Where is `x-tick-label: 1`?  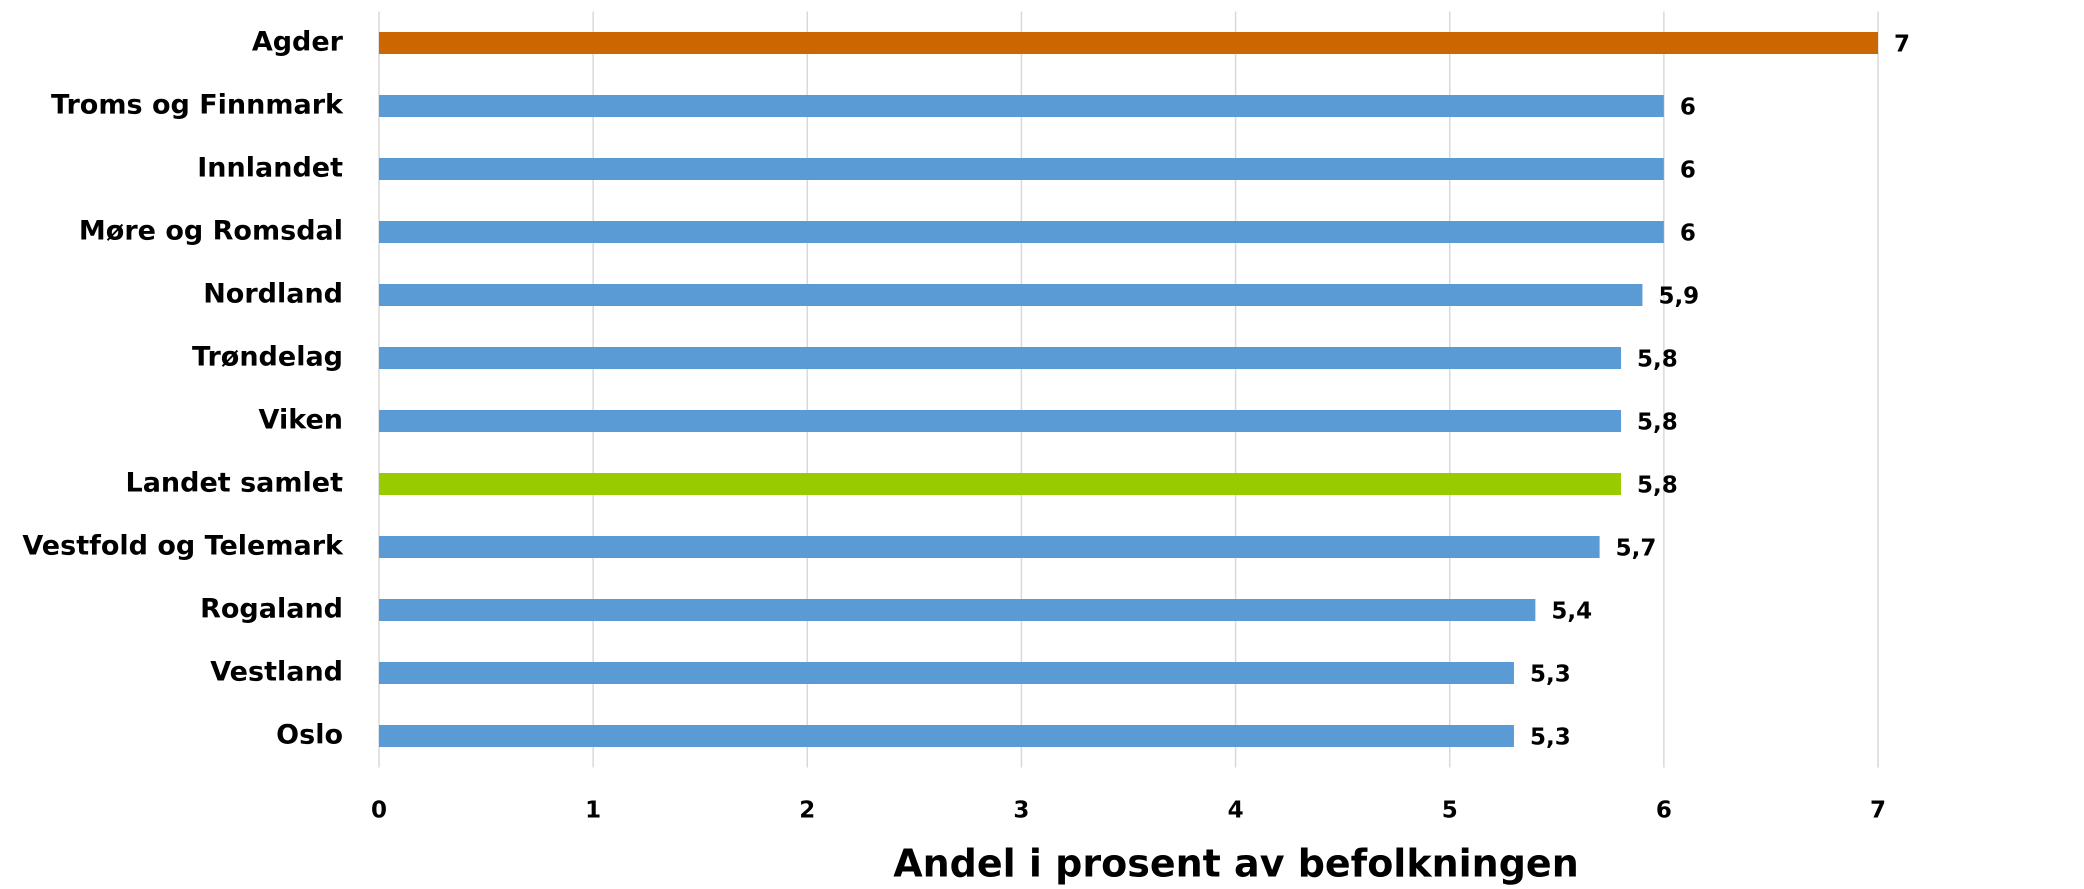 x-tick-label: 1 is located at coordinates (593, 811).